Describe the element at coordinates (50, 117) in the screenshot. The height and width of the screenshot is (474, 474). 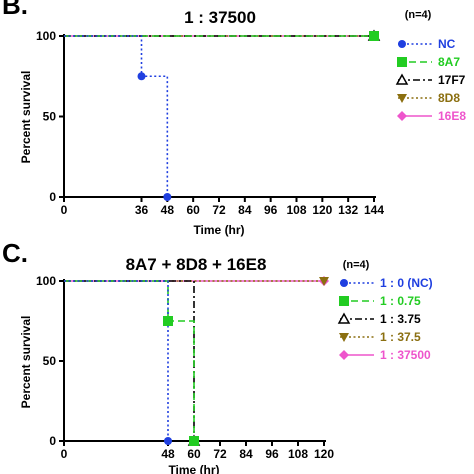
I see `chart1-y-tick-label: 50` at that location.